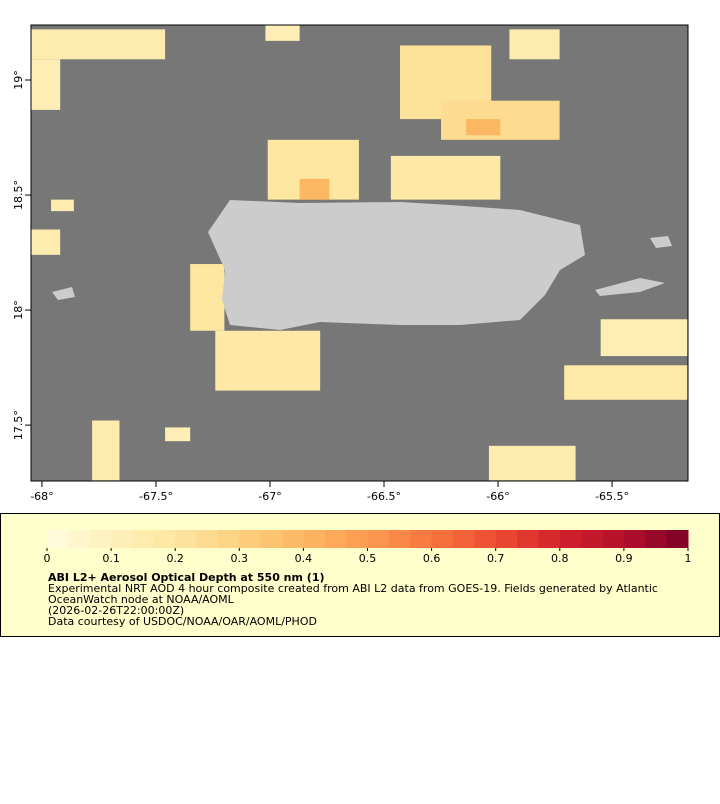 This screenshot has height=804, width=720. I want to click on culebra, so click(661, 242).